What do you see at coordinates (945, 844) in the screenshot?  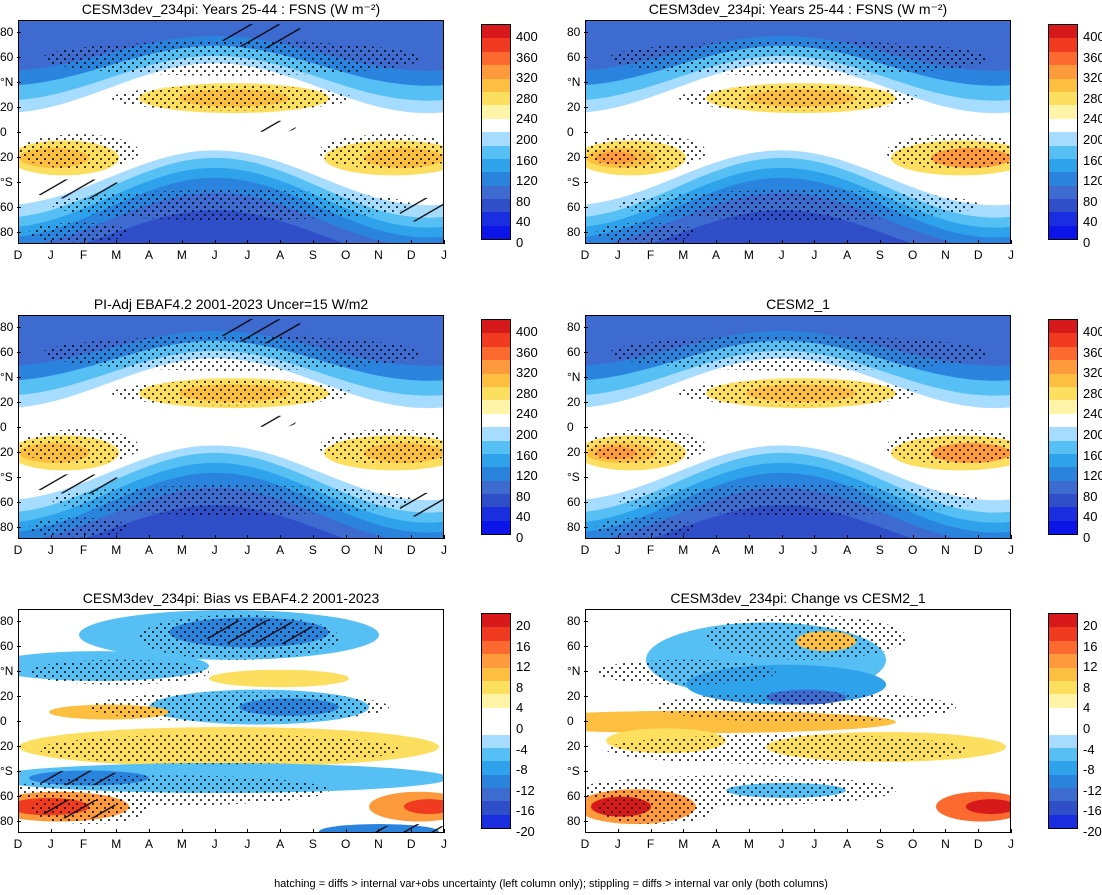 I see `x-tick-label: N` at bounding box center [945, 844].